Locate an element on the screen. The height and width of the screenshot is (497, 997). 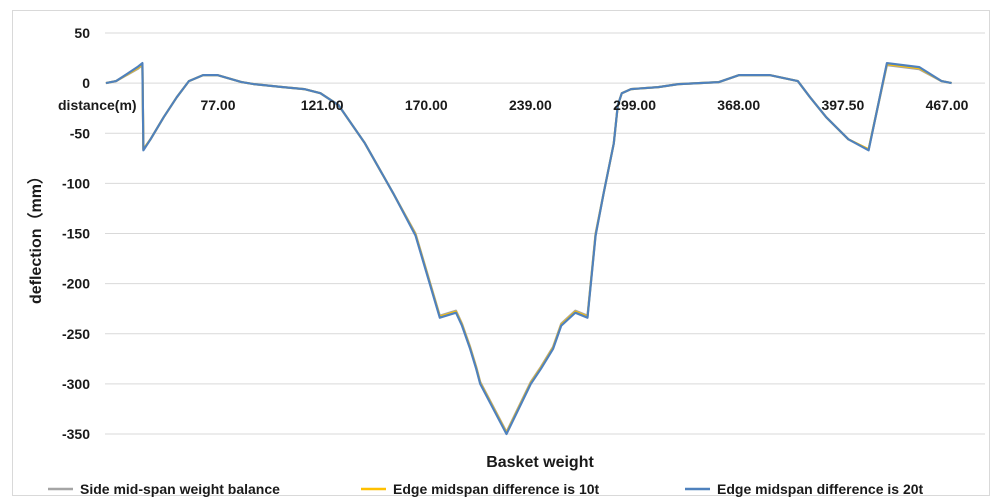
y-tick-label: -150 is located at coordinates (76, 234).